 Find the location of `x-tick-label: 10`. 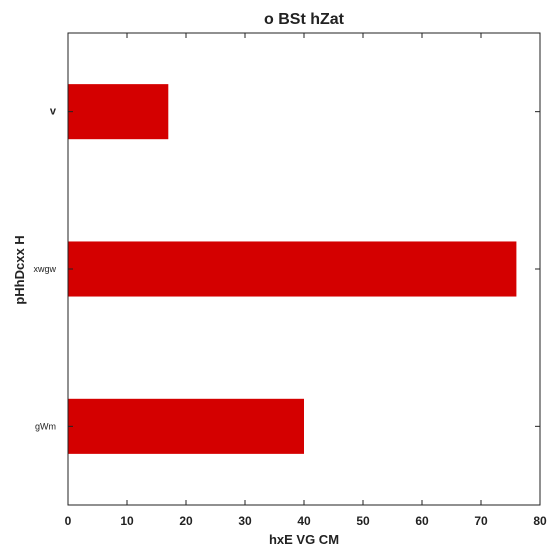

x-tick-label: 10 is located at coordinates (127, 521).